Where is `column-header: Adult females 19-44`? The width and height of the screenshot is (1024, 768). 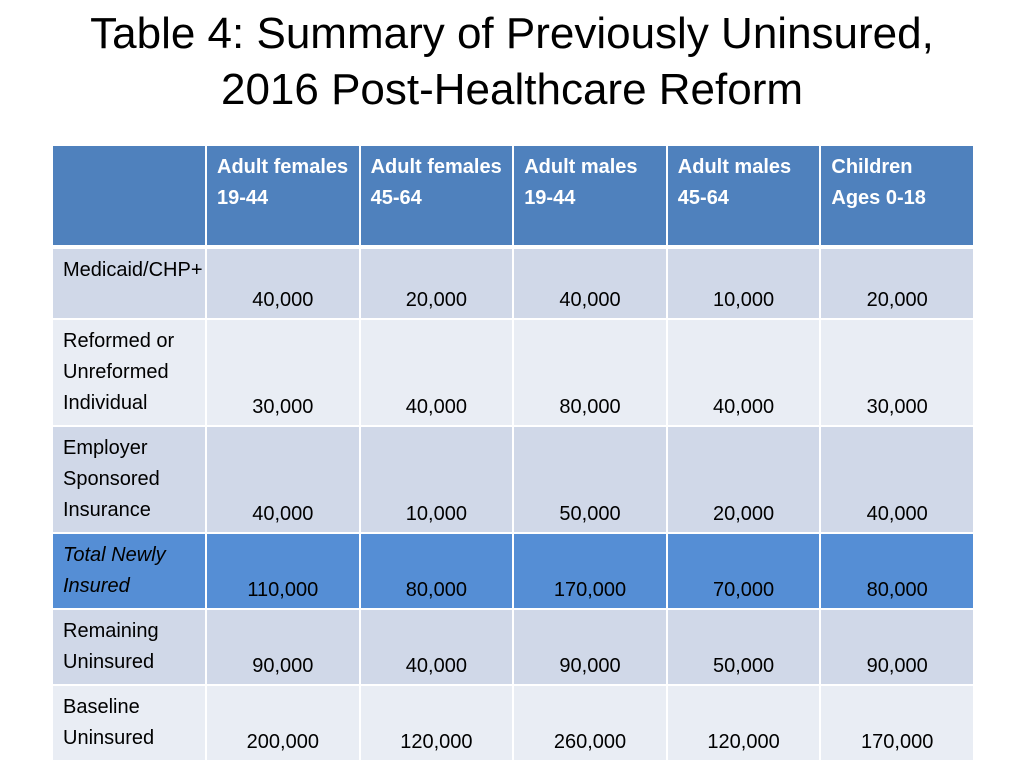
column-header: Adult females 19-44 is located at coordinates (283, 196).